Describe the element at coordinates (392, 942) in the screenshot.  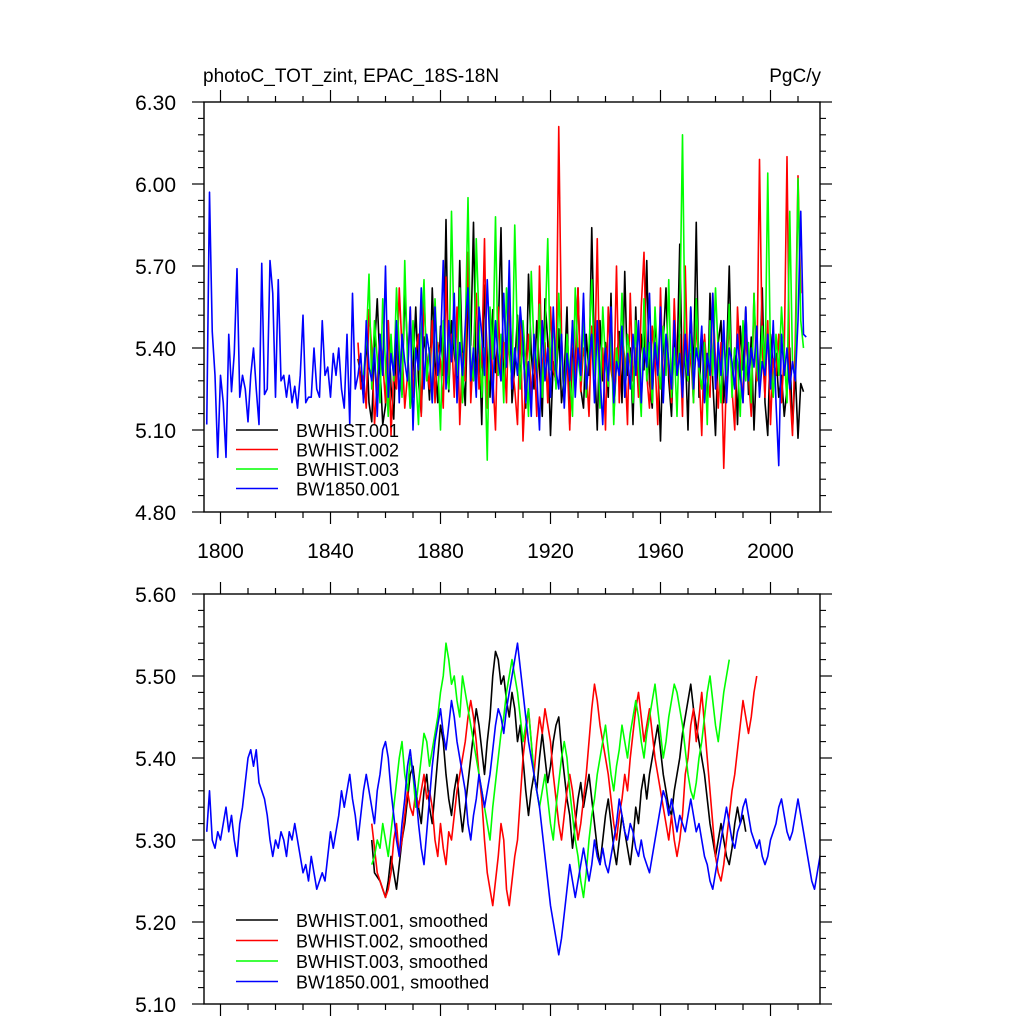
I see `legend-label: BWHIST.002, smoothed` at that location.